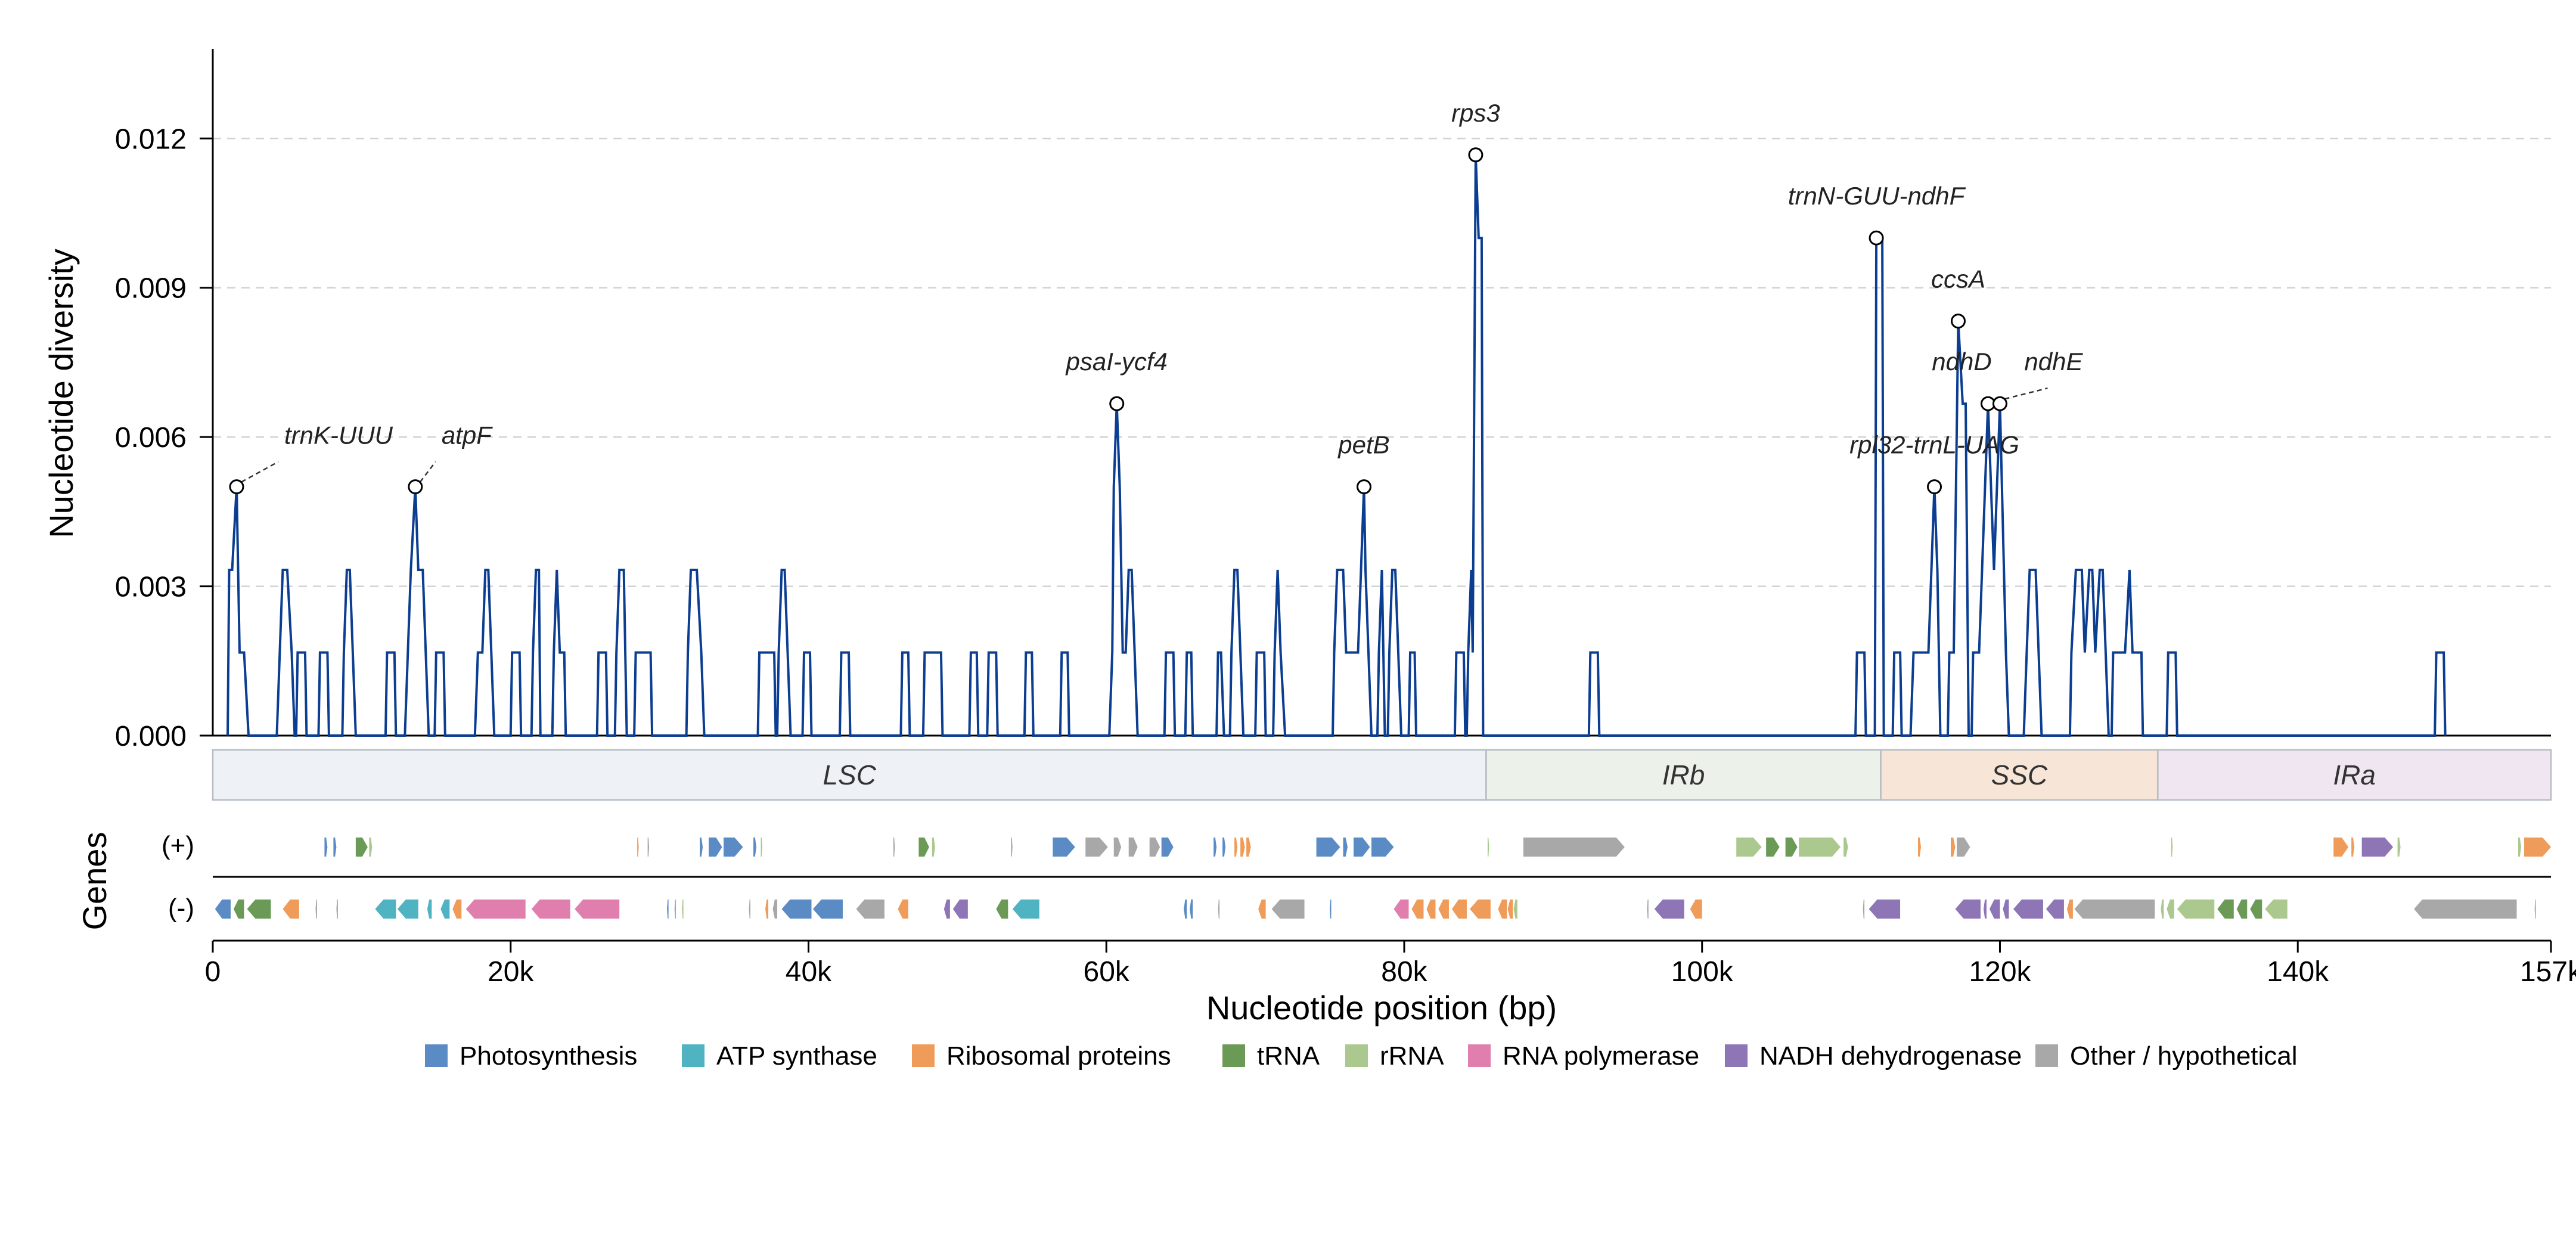 Image resolution: width=2576 pixels, height=1253 pixels. I want to click on region-label: IRb, so click(1684, 774).